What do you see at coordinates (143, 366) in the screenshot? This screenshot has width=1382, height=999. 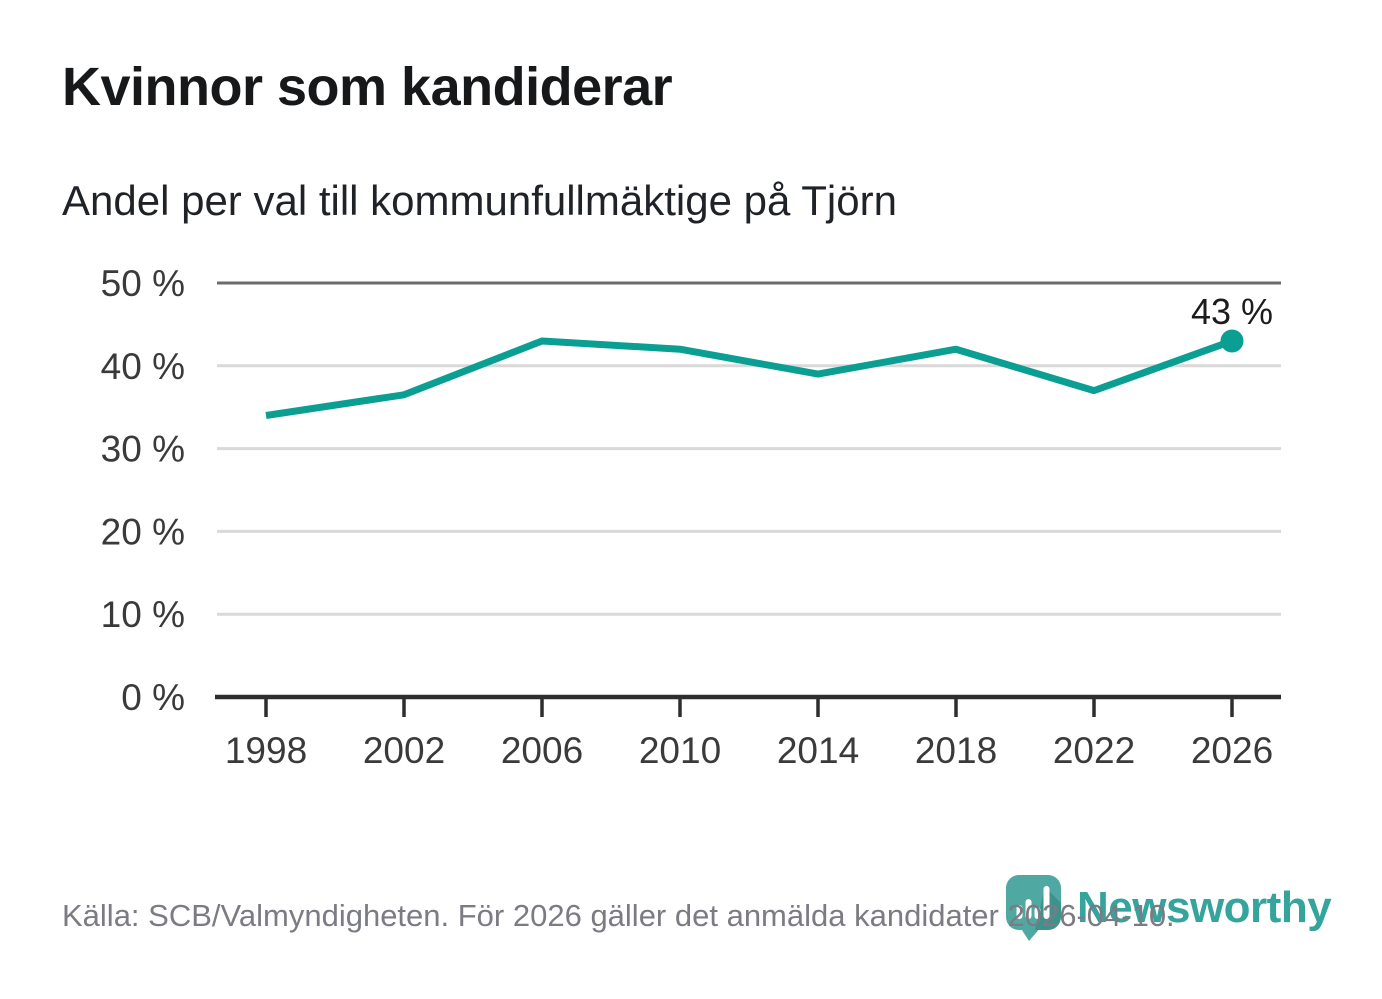 I see `y-axis-label: 40 %` at bounding box center [143, 366].